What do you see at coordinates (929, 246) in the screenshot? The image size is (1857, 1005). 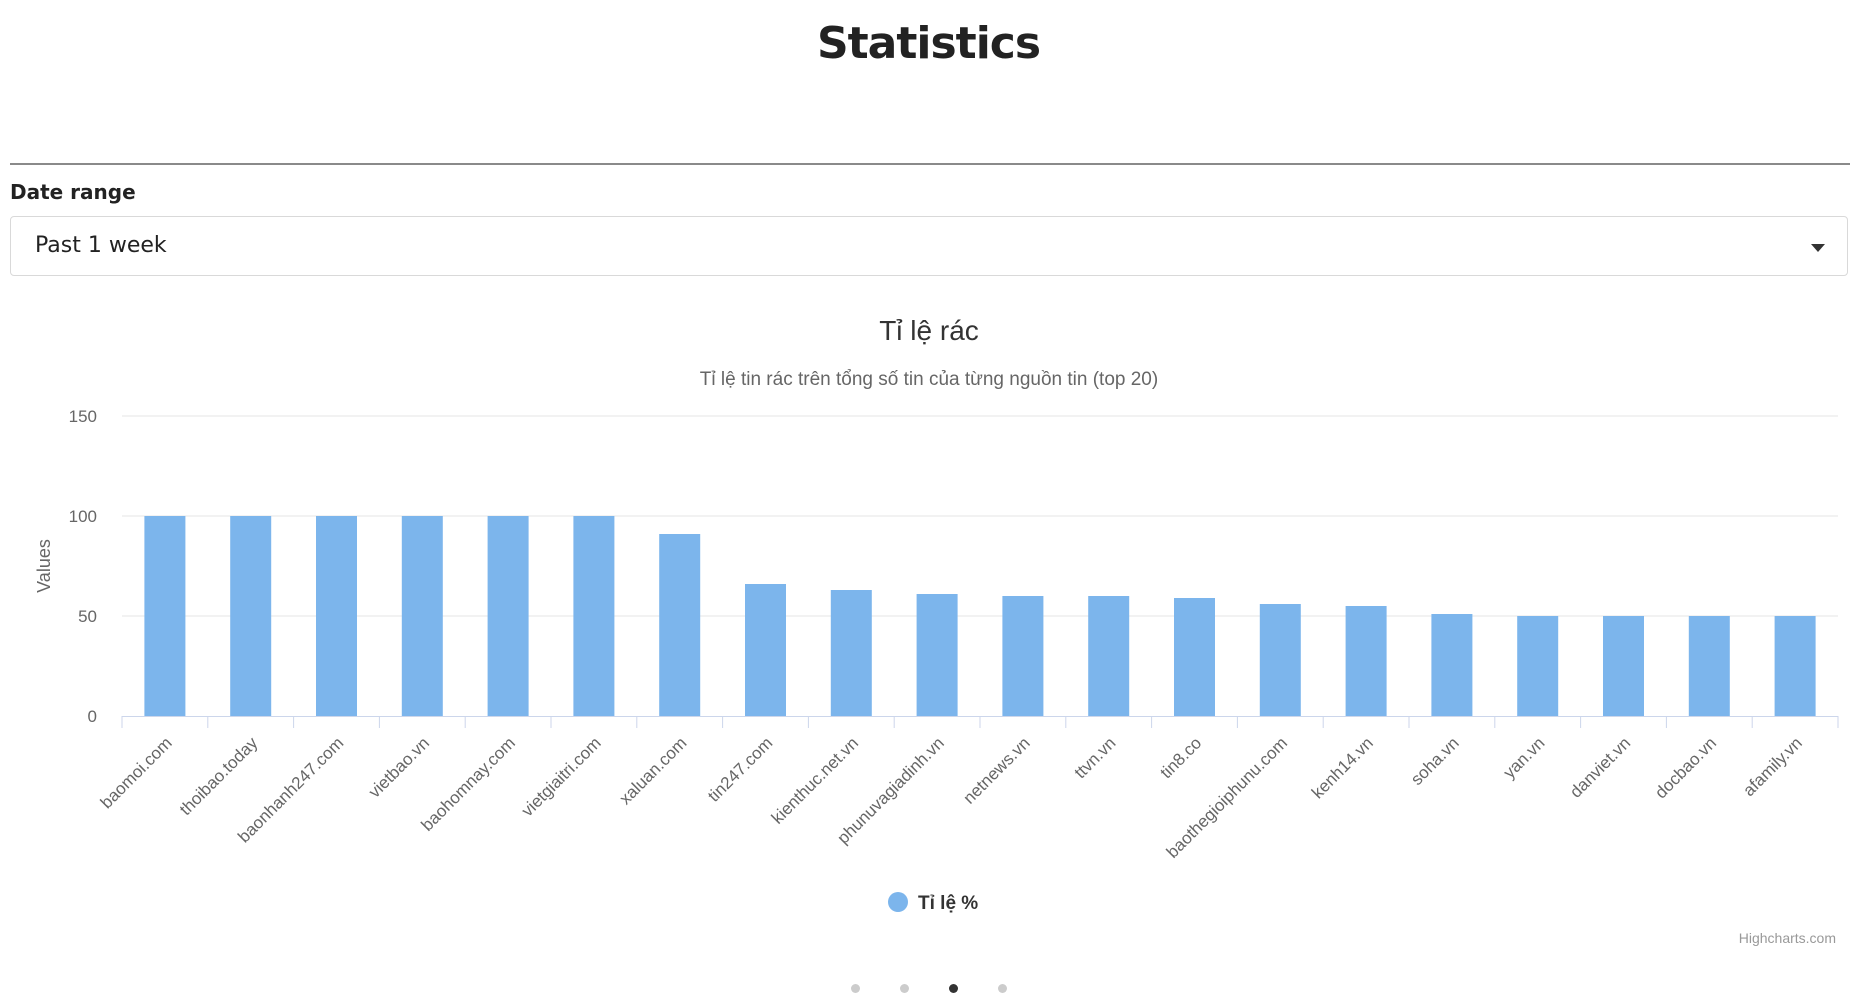 I see `date-range-select: Past 1 week` at bounding box center [929, 246].